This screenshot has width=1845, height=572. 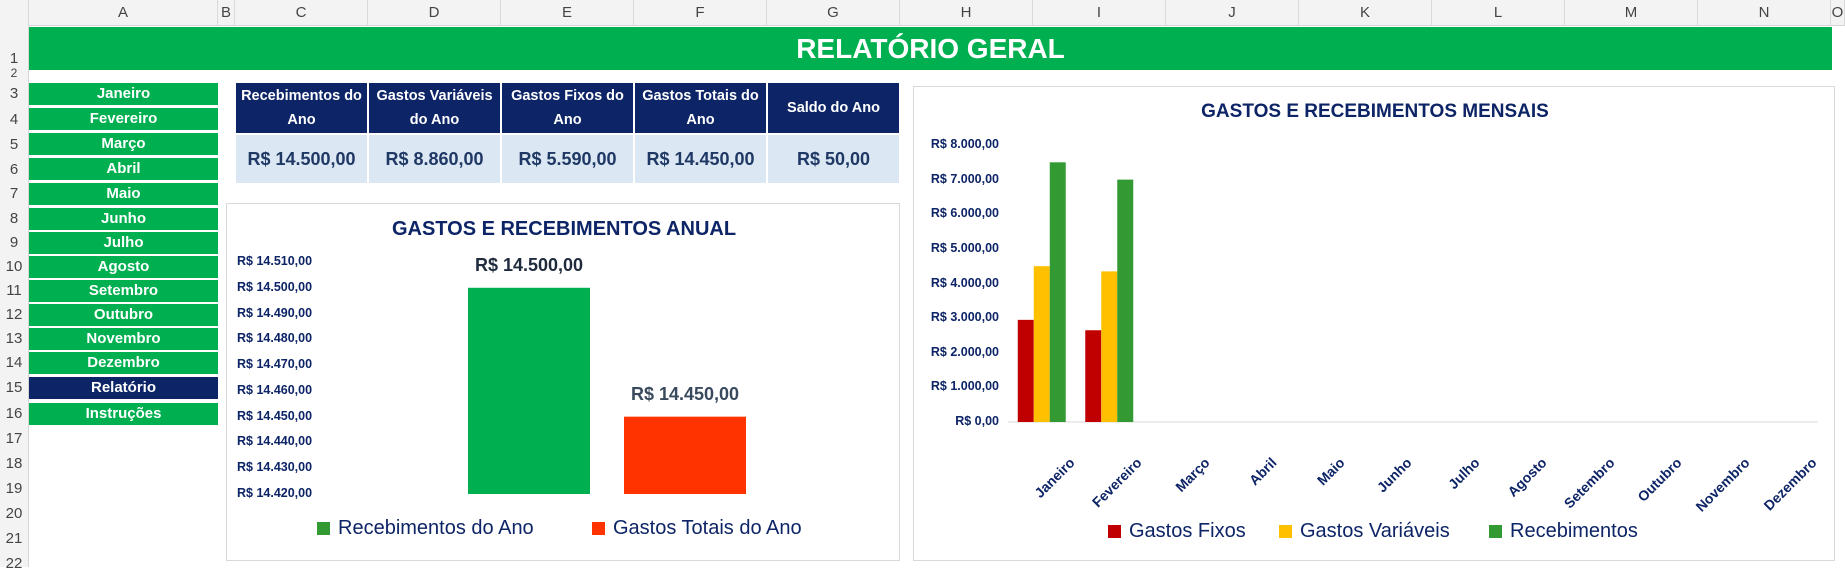 What do you see at coordinates (14, 538) in the screenshot?
I see `row-header: 21` at bounding box center [14, 538].